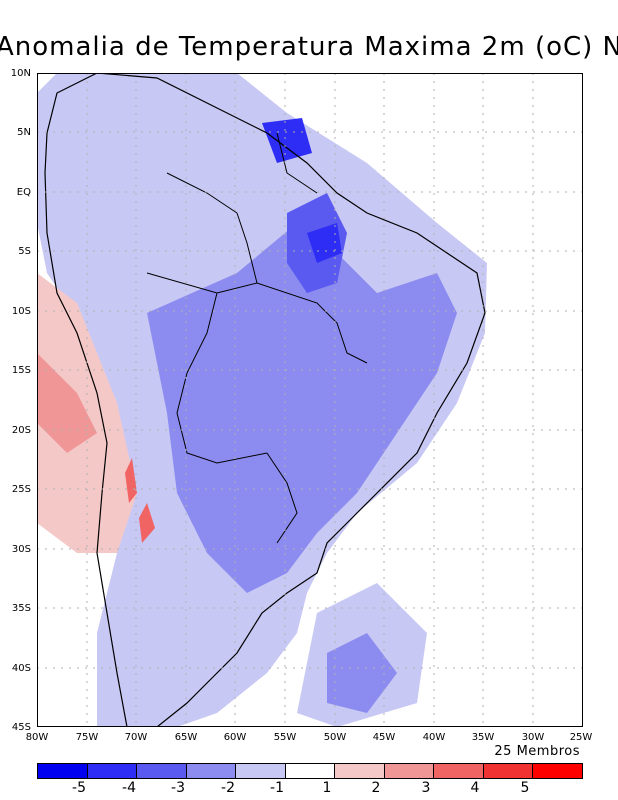 The width and height of the screenshot is (618, 800). I want to click on lon-label-65w: 65W, so click(186, 737).